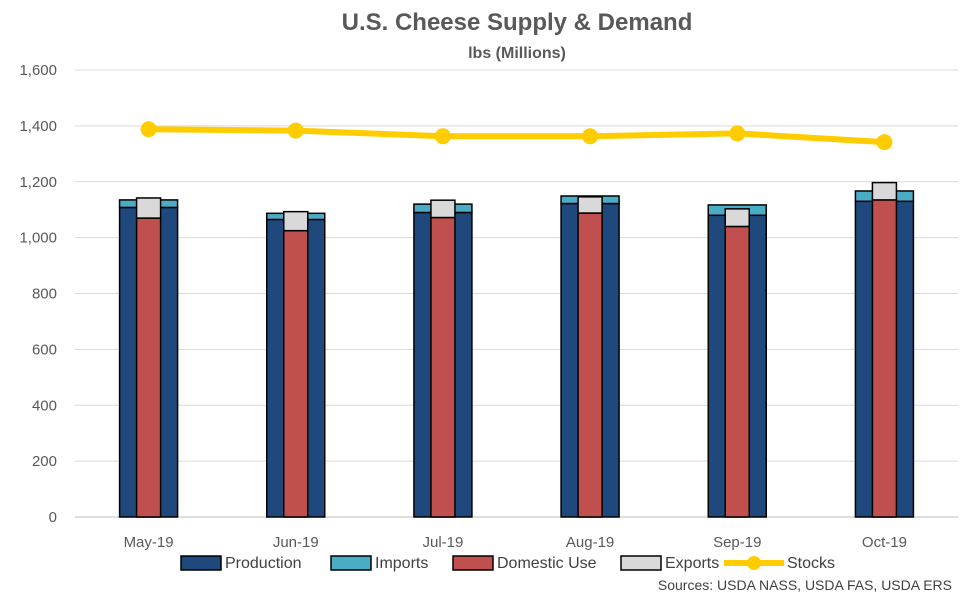  I want to click on legend-label: Domestic Use, so click(547, 563).